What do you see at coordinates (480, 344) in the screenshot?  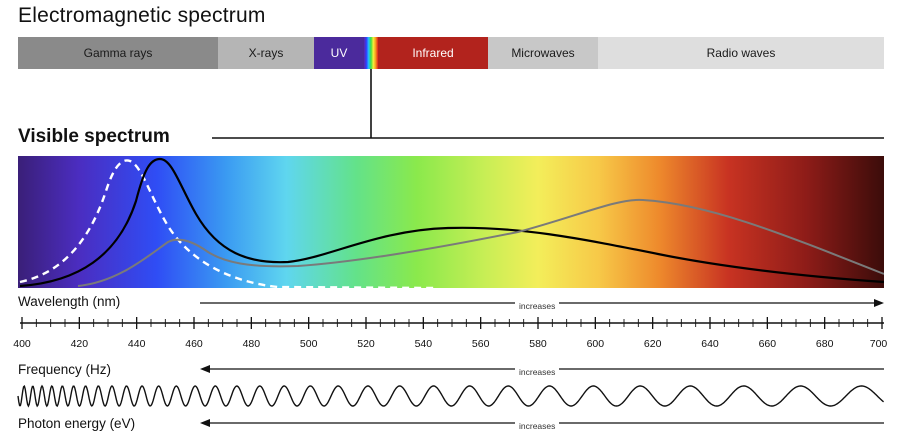 I see `tick-label: 560` at bounding box center [480, 344].